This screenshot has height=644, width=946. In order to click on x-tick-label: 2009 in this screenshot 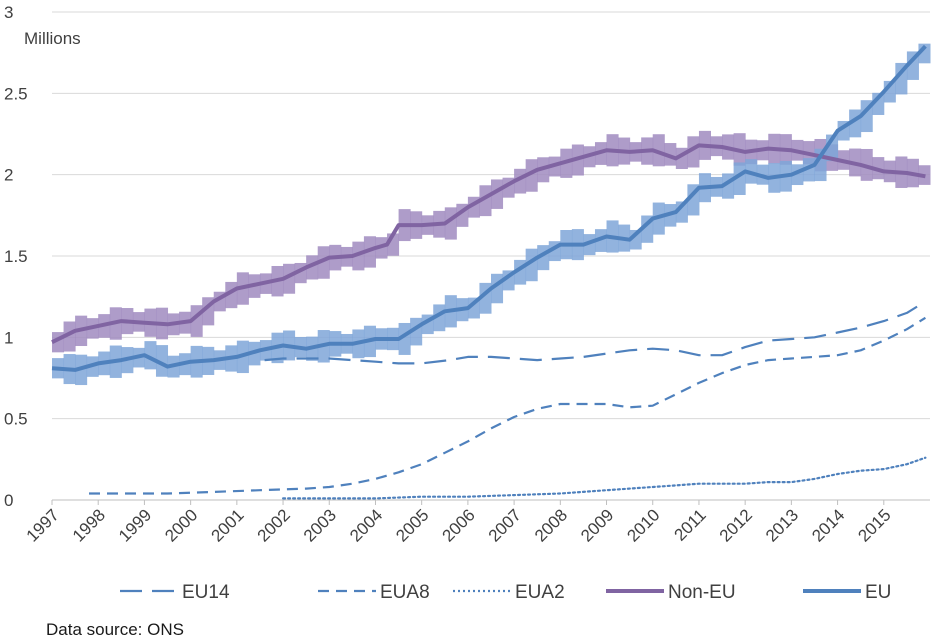, I will do `click(597, 525)`.